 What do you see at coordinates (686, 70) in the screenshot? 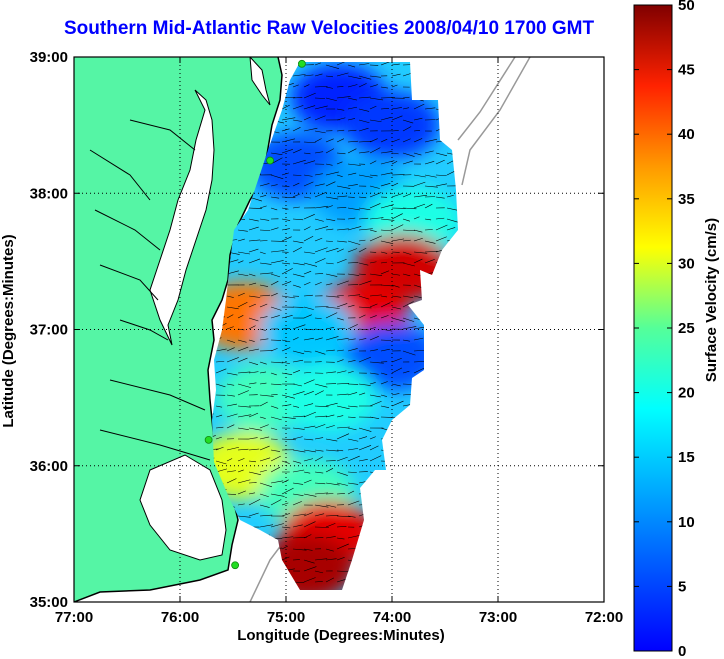
I see `colorbar-tick-label: 45` at bounding box center [686, 70].